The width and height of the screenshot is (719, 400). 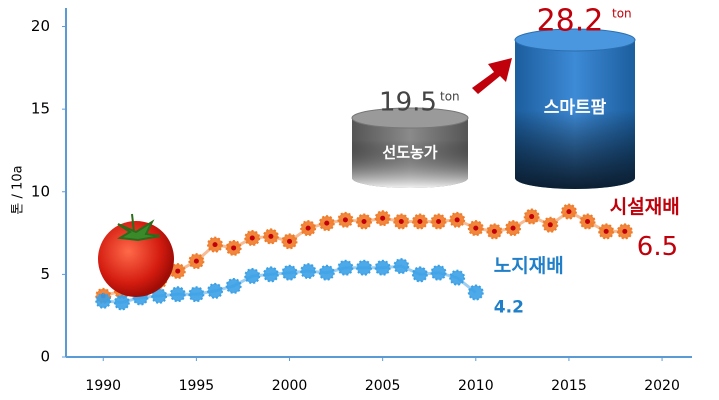 What do you see at coordinates (408, 103) in the screenshot?
I see `callout-value: 19.5` at bounding box center [408, 103].